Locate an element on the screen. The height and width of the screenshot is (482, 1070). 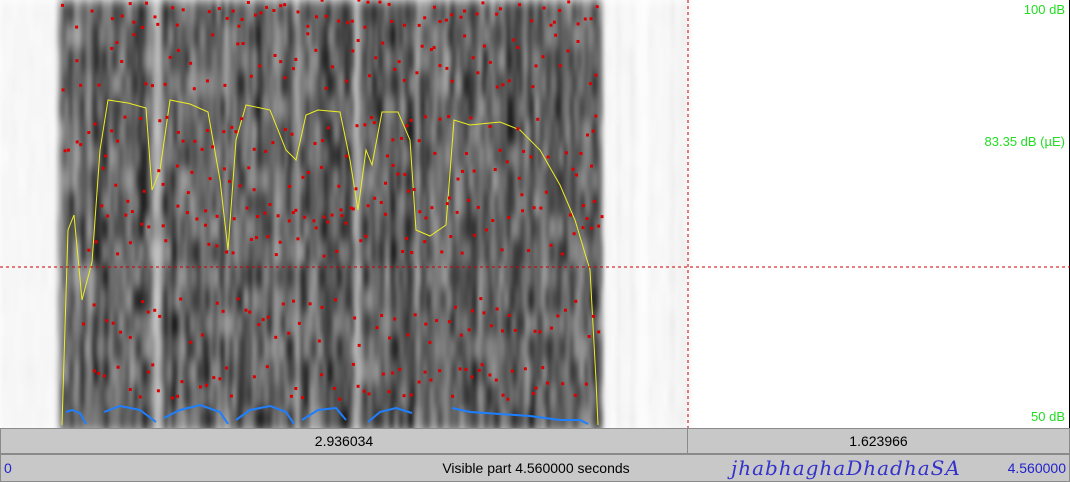
window-start-time: 0 is located at coordinates (8, 468).